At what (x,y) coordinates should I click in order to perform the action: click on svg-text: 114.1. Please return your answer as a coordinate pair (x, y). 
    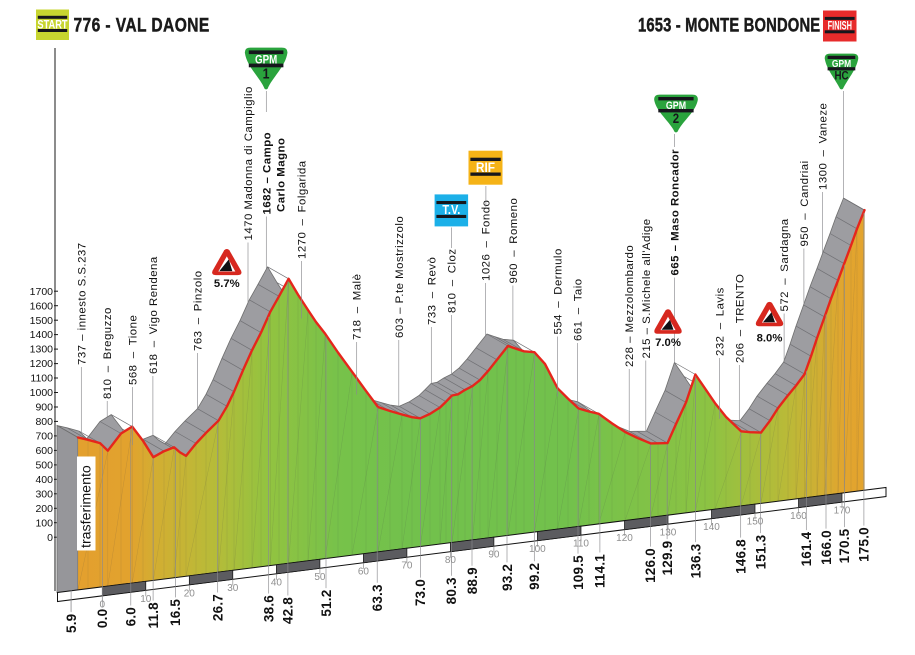
    Looking at the image, I should click on (600, 571).